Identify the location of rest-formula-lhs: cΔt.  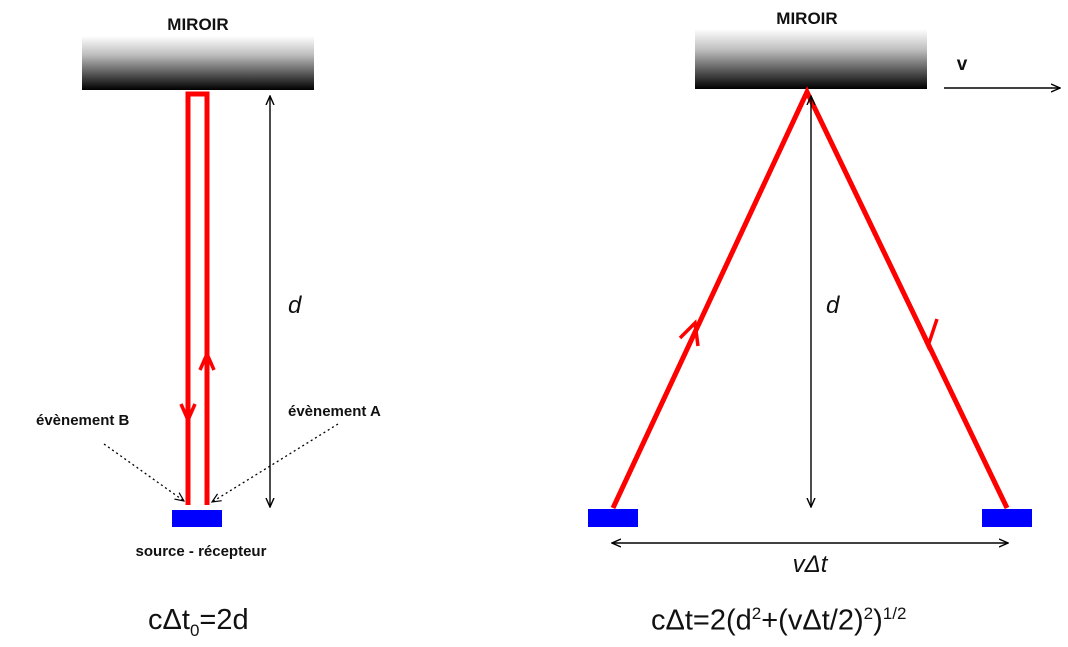
(169, 620).